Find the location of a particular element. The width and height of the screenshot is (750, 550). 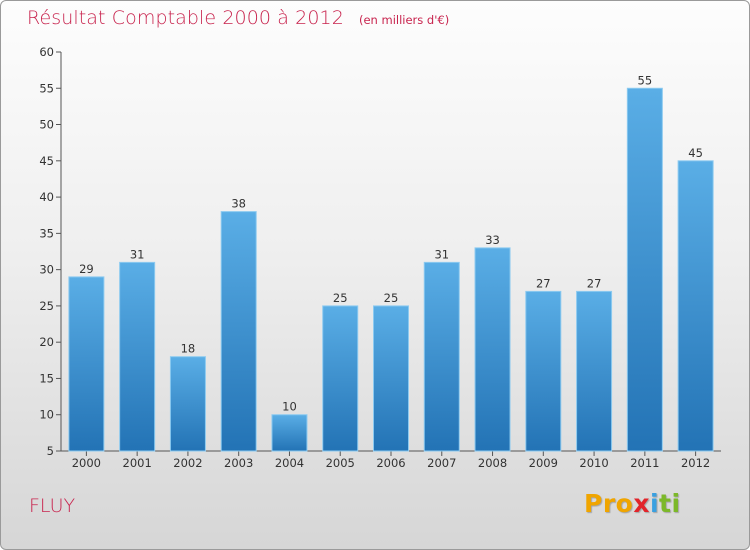

chart-title-text: Résultat Comptable 2000 à 2012 is located at coordinates (185, 18).